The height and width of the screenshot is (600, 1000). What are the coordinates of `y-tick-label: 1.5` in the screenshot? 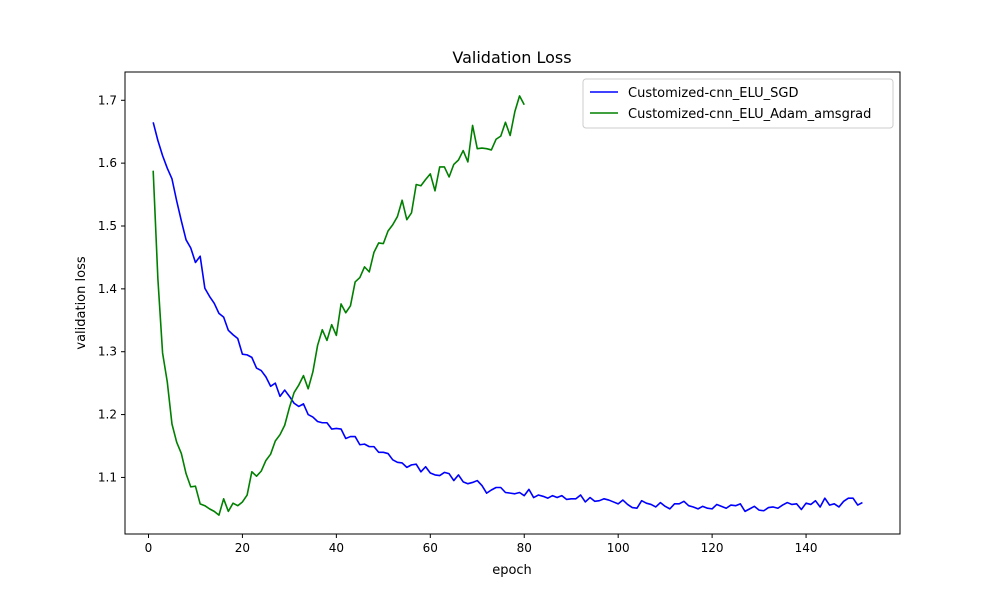 It's located at (107, 226).